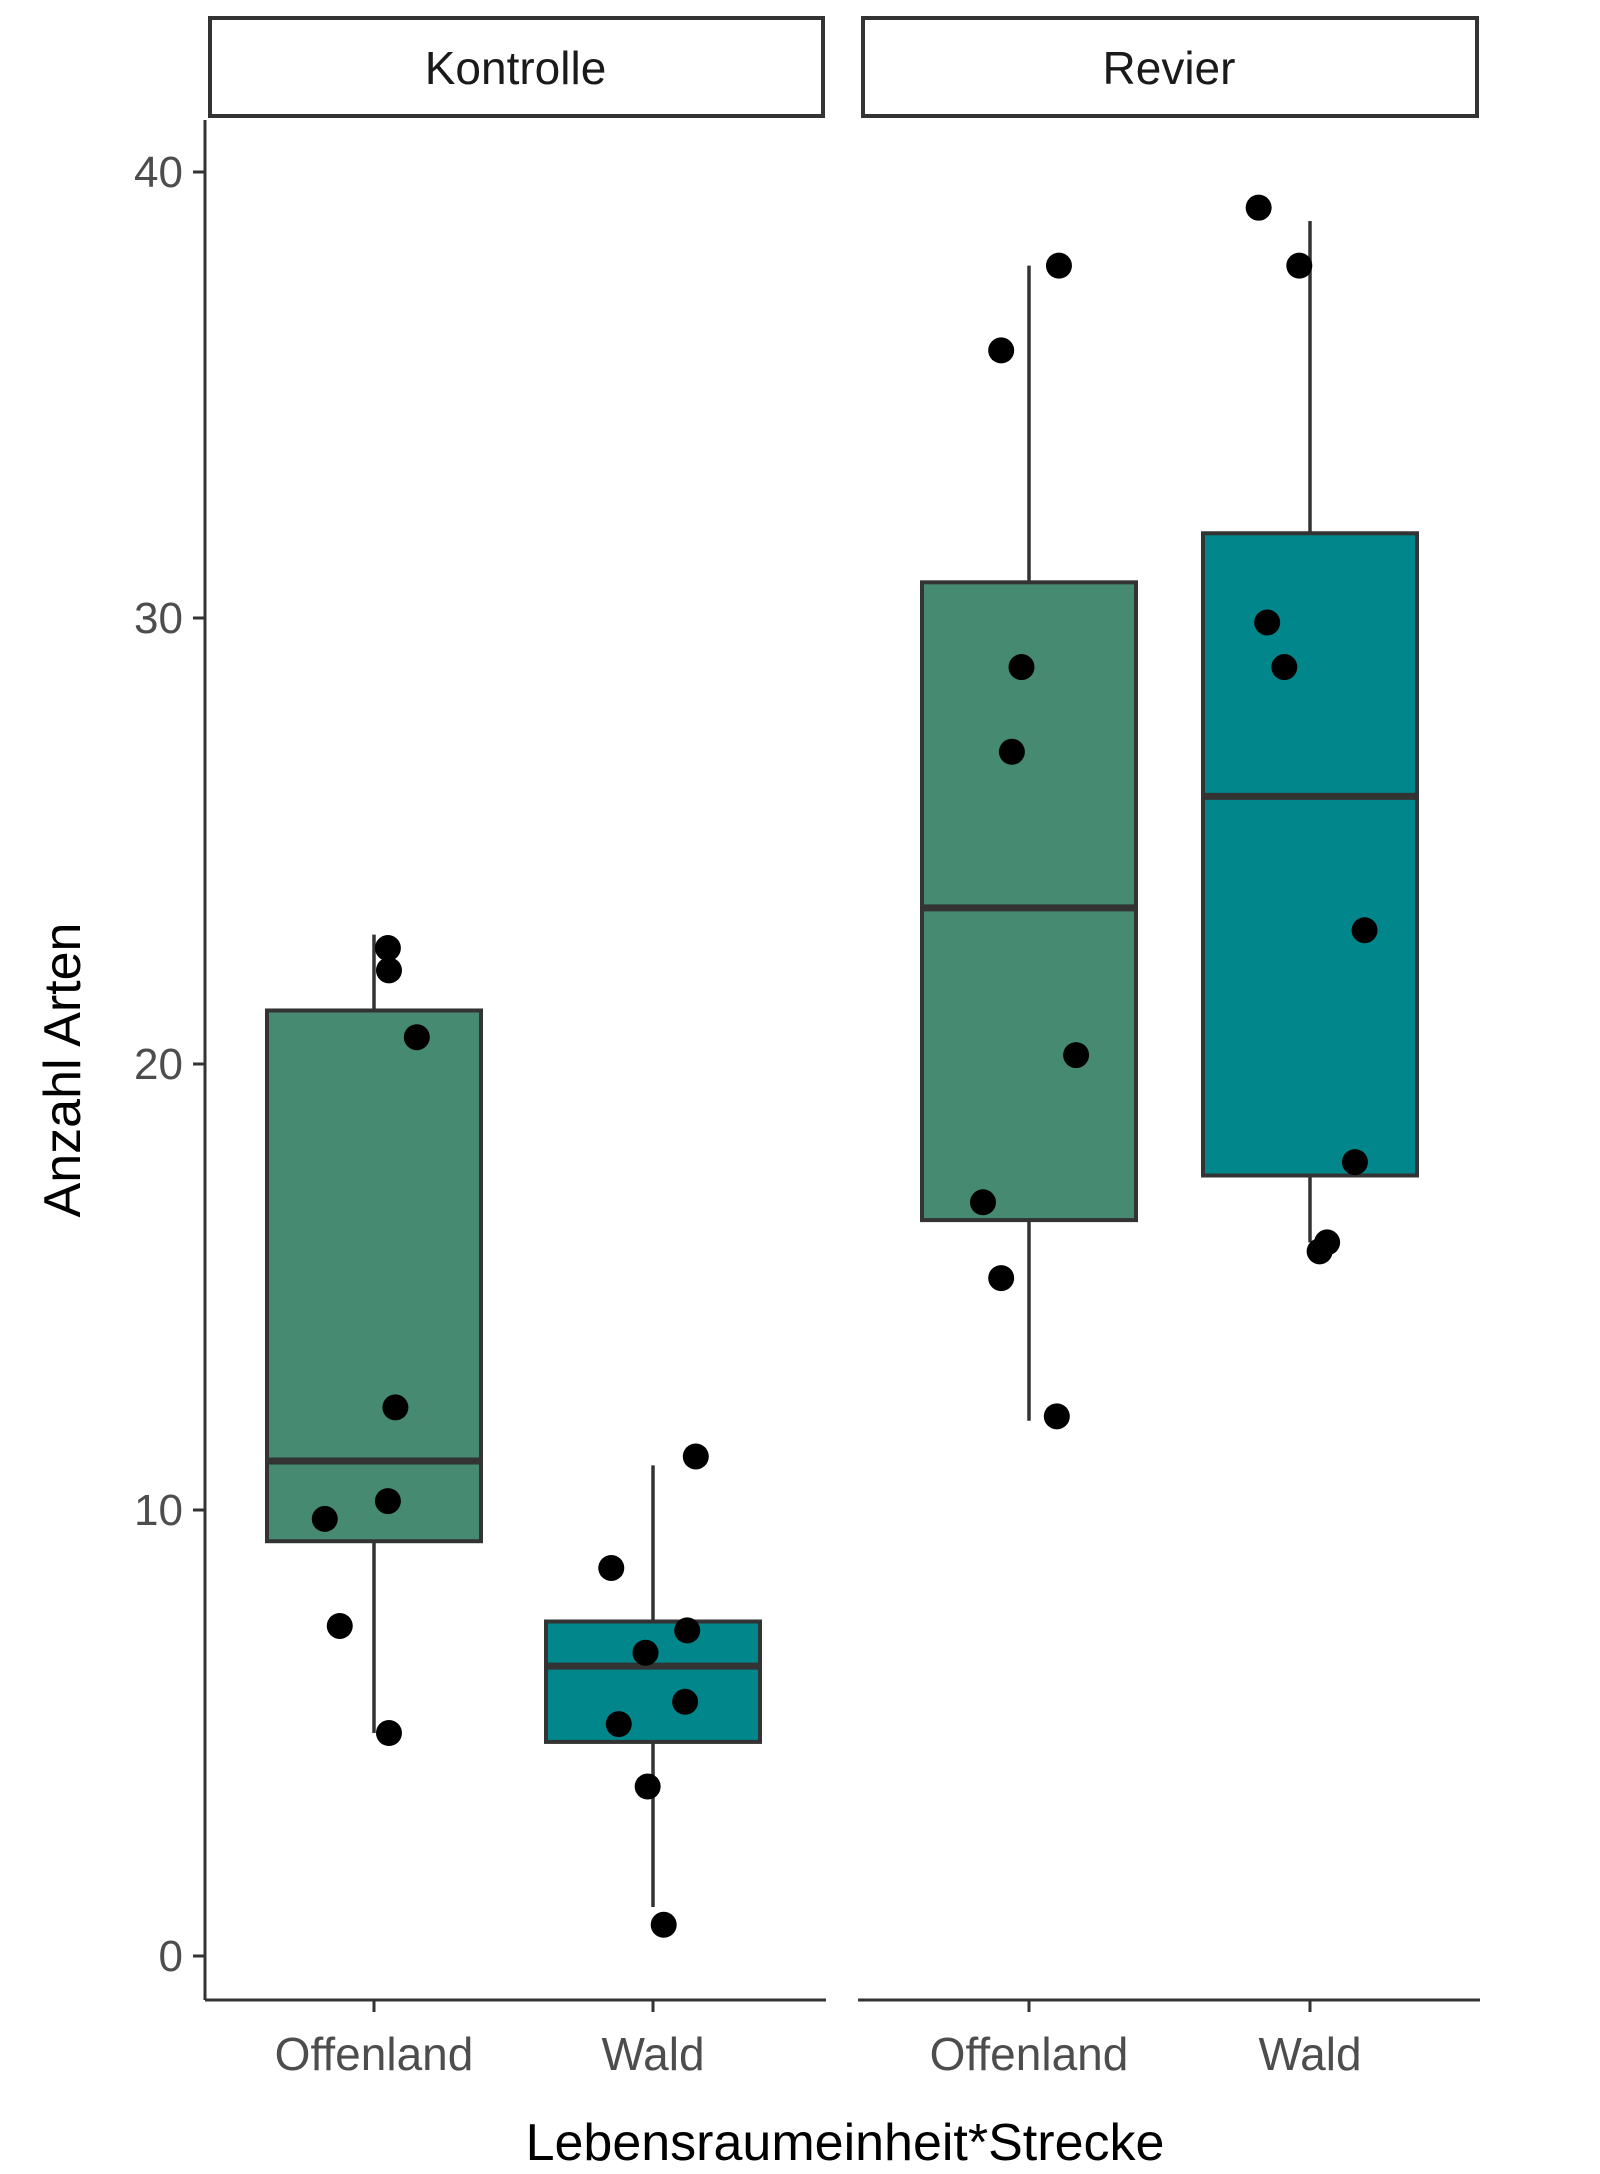 This screenshot has height=2174, width=1600. Describe the element at coordinates (158, 1510) in the screenshot. I see `y-tick-label: 10` at that location.